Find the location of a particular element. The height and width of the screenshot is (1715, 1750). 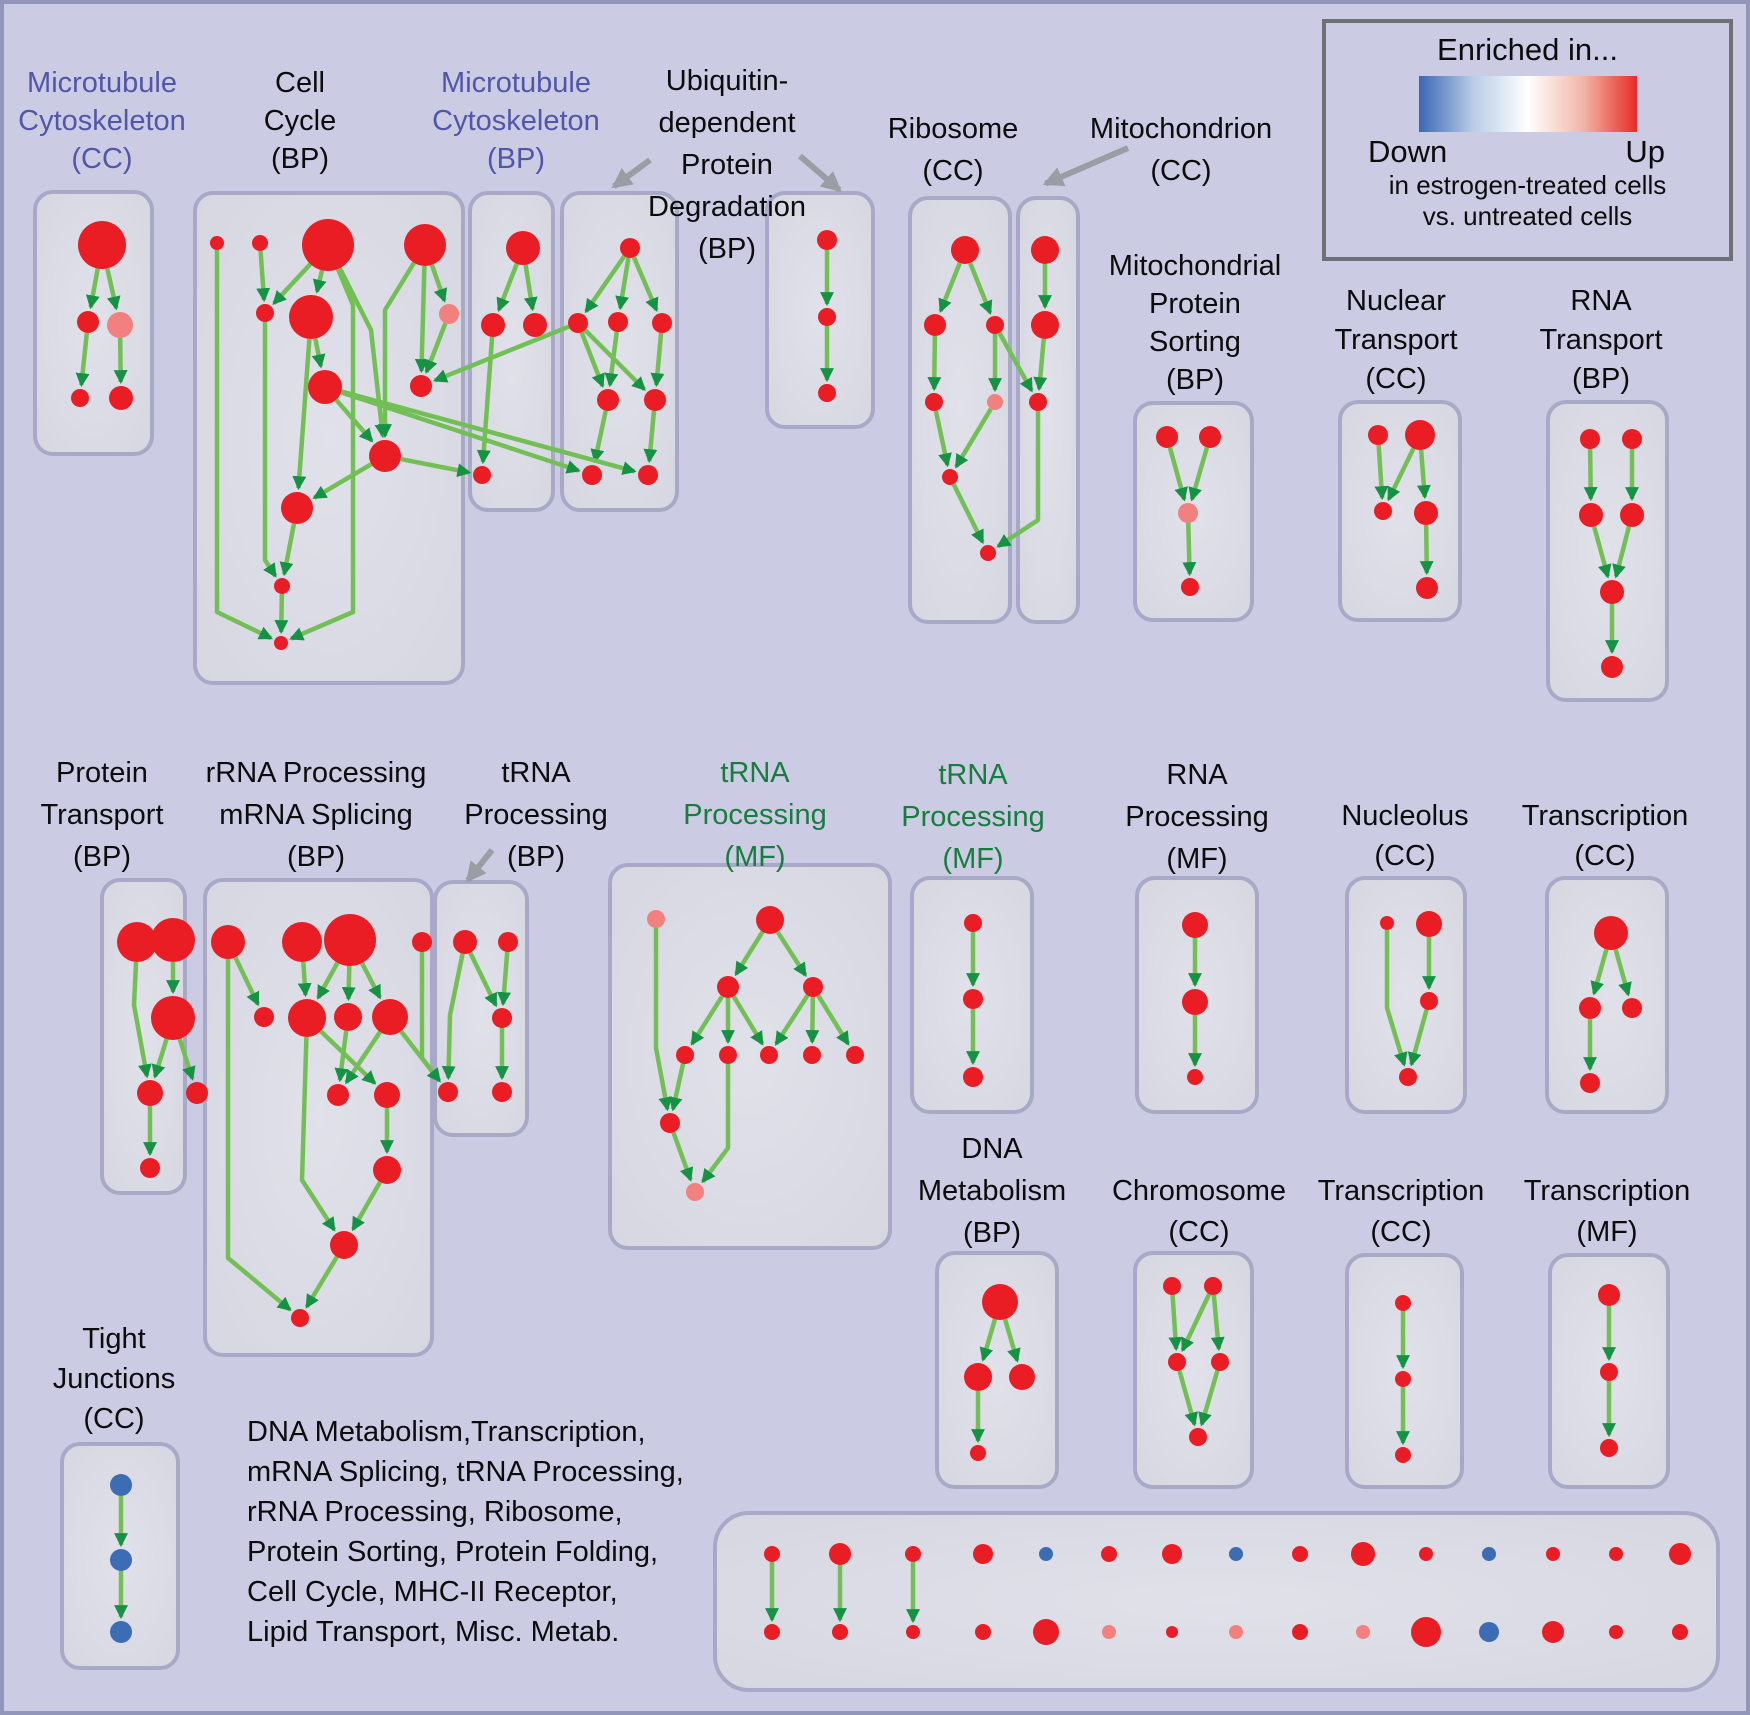

mt-cytoskeleton-bp-label: Microtubule Cytoskeleton (BP) is located at coordinates (516, 121).